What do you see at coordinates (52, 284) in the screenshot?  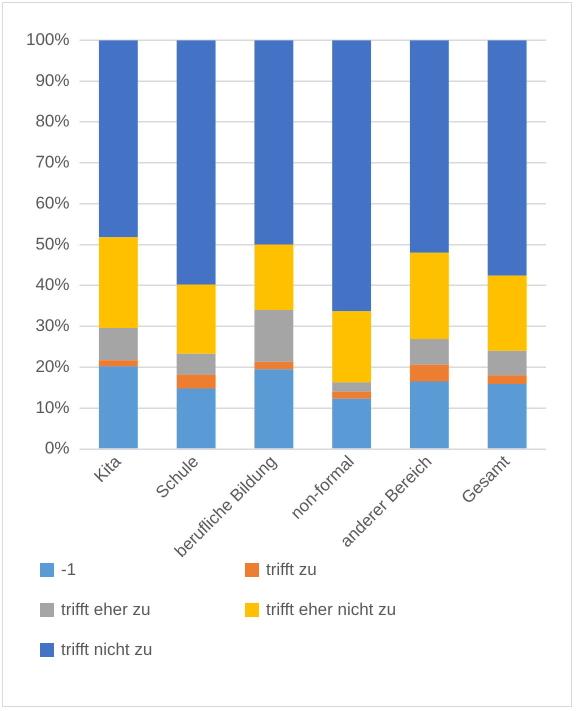 I see `y-tick-label: 40%` at bounding box center [52, 284].